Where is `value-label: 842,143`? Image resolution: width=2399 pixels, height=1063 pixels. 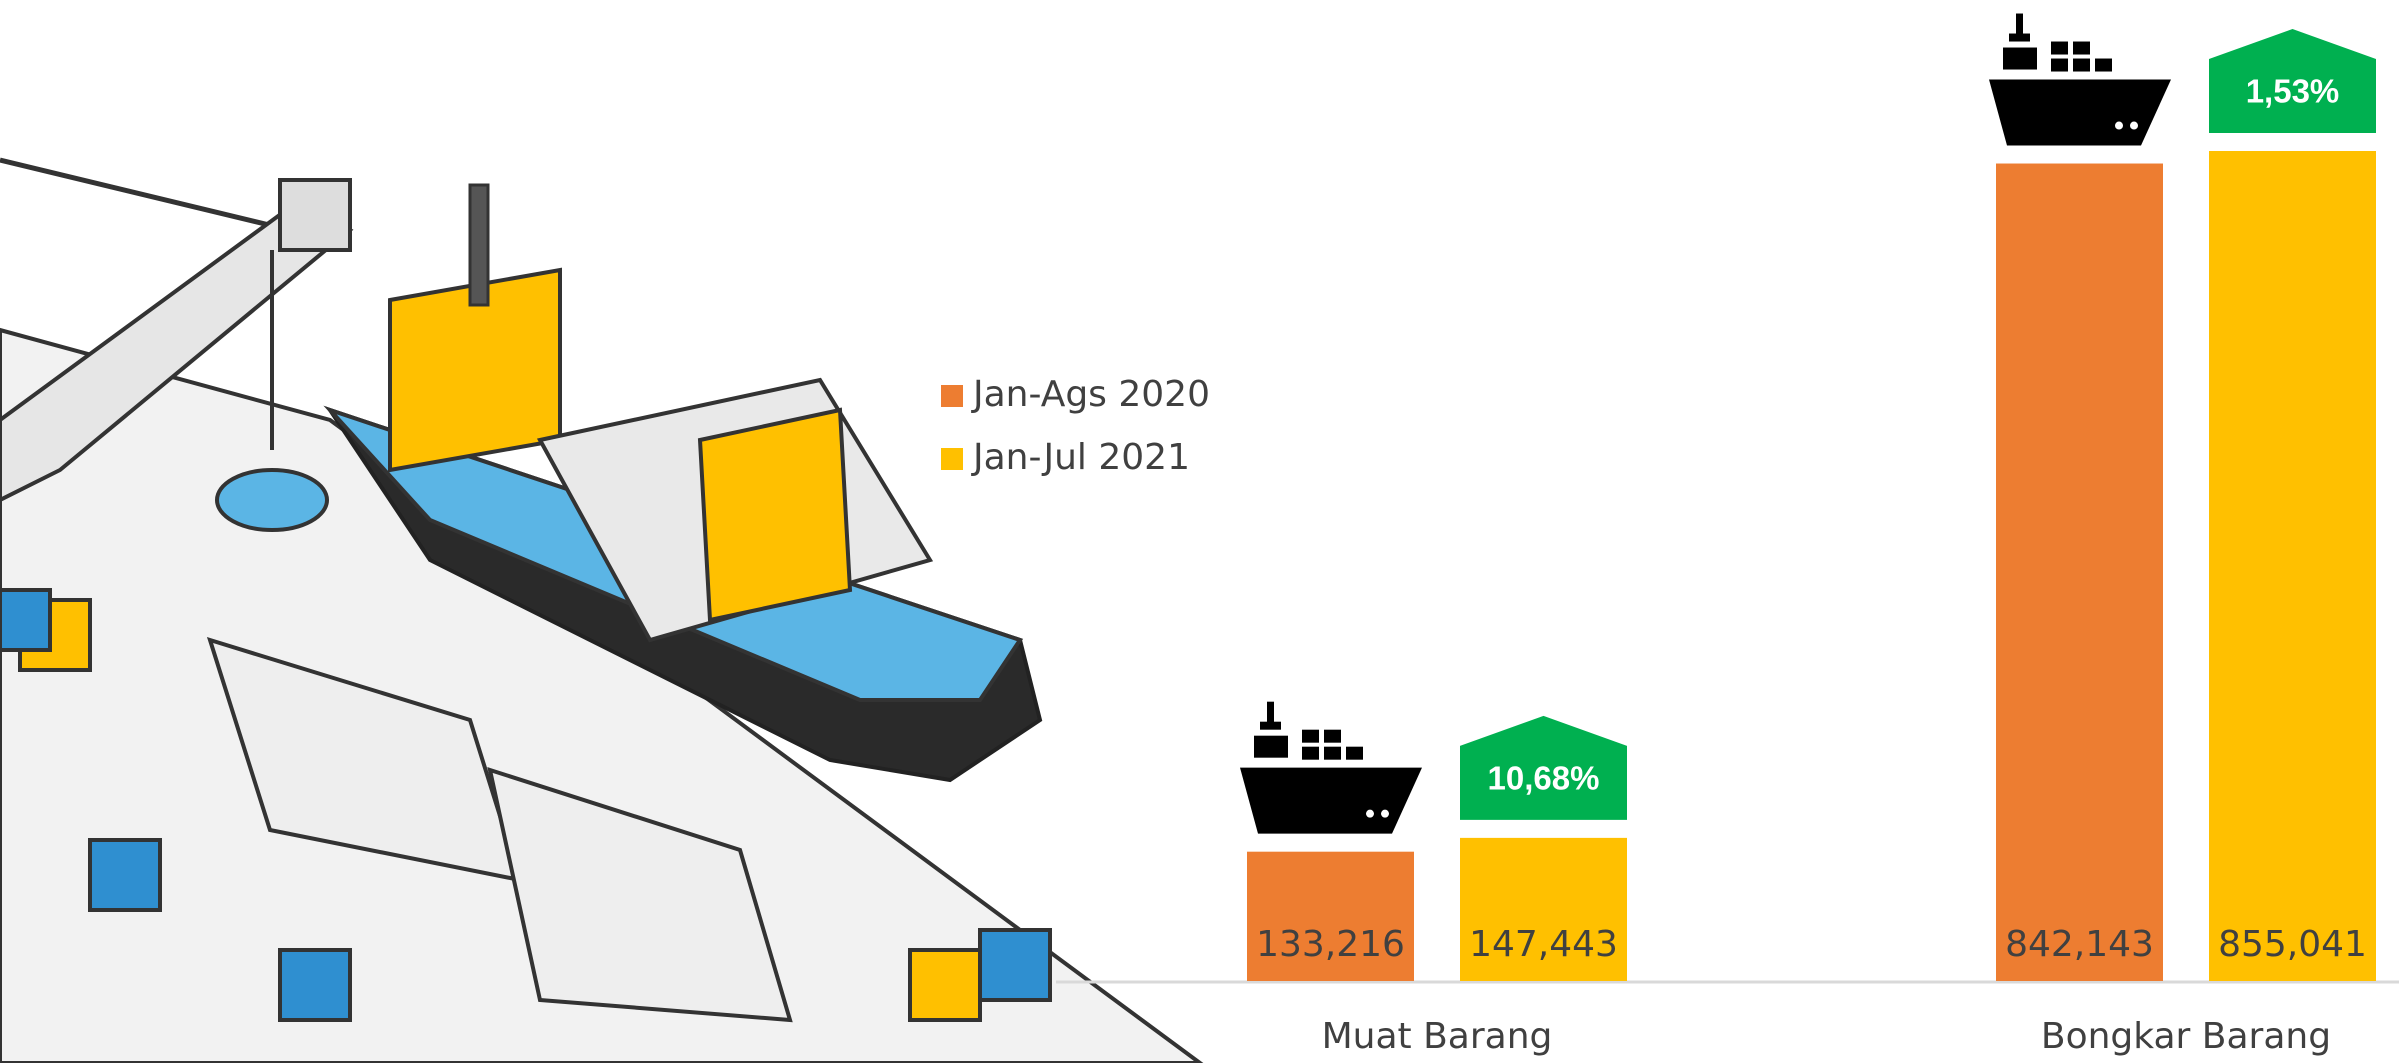 value-label: 842,143 is located at coordinates (2079, 944).